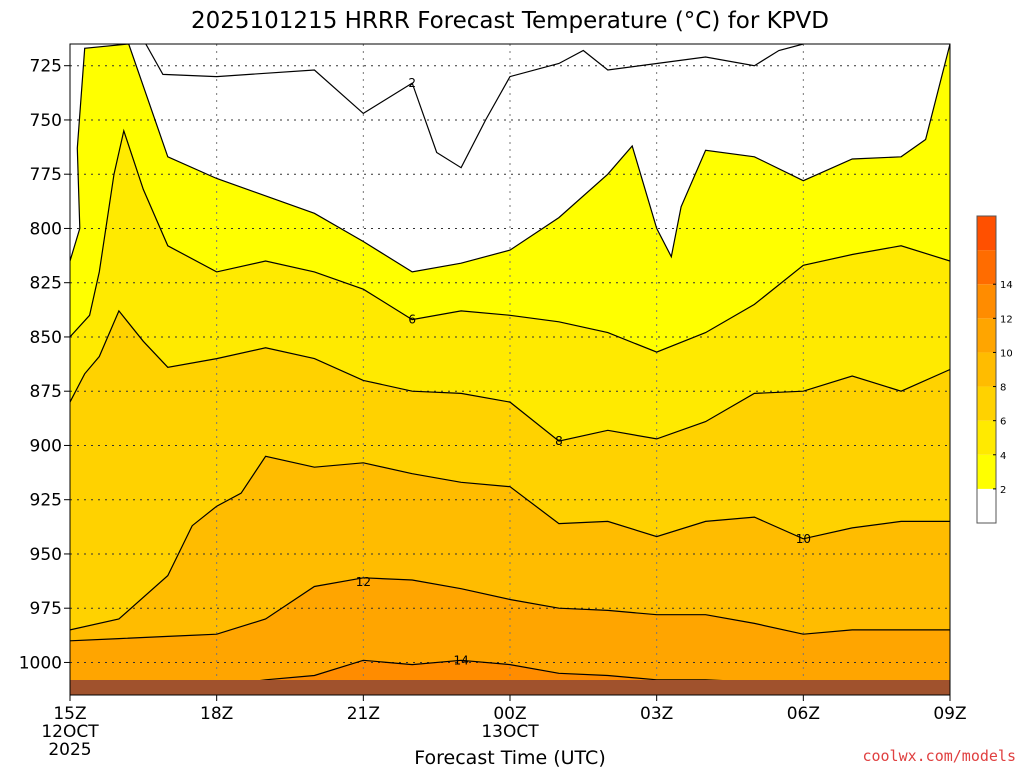  I want to click on y-axis: 725 750 775 800 825 850 875 900 925 950 975 1000, so click(44, 365).